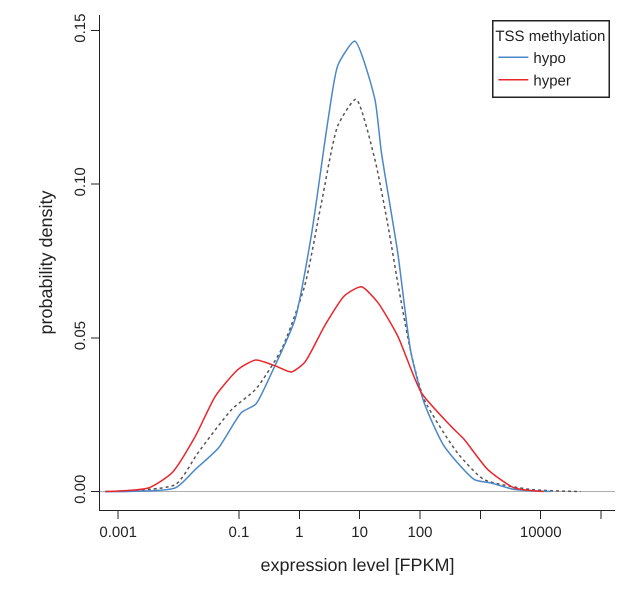  Describe the element at coordinates (46, 262) in the screenshot. I see `y-axis-title: probability density` at that location.